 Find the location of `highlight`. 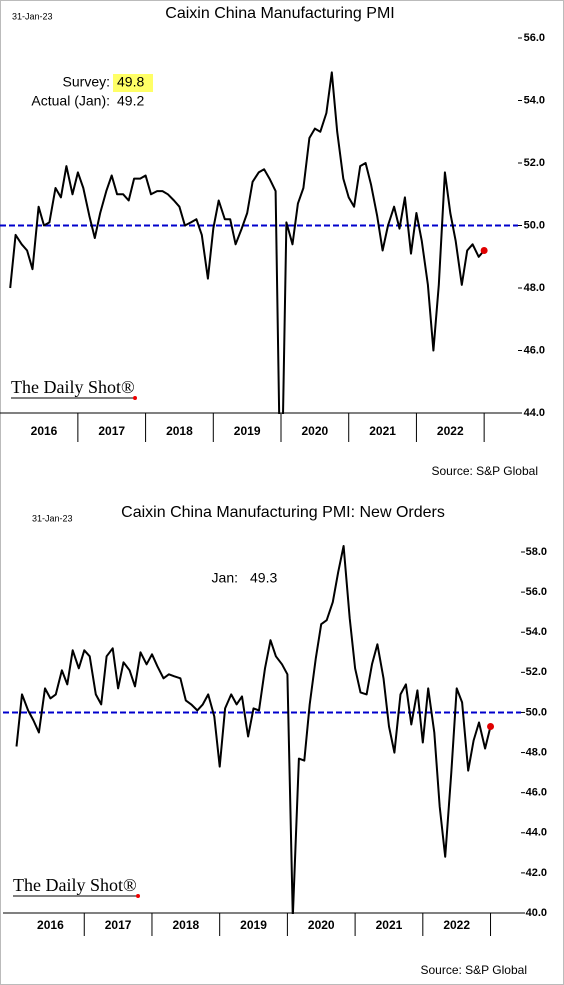

highlight is located at coordinates (133, 83).